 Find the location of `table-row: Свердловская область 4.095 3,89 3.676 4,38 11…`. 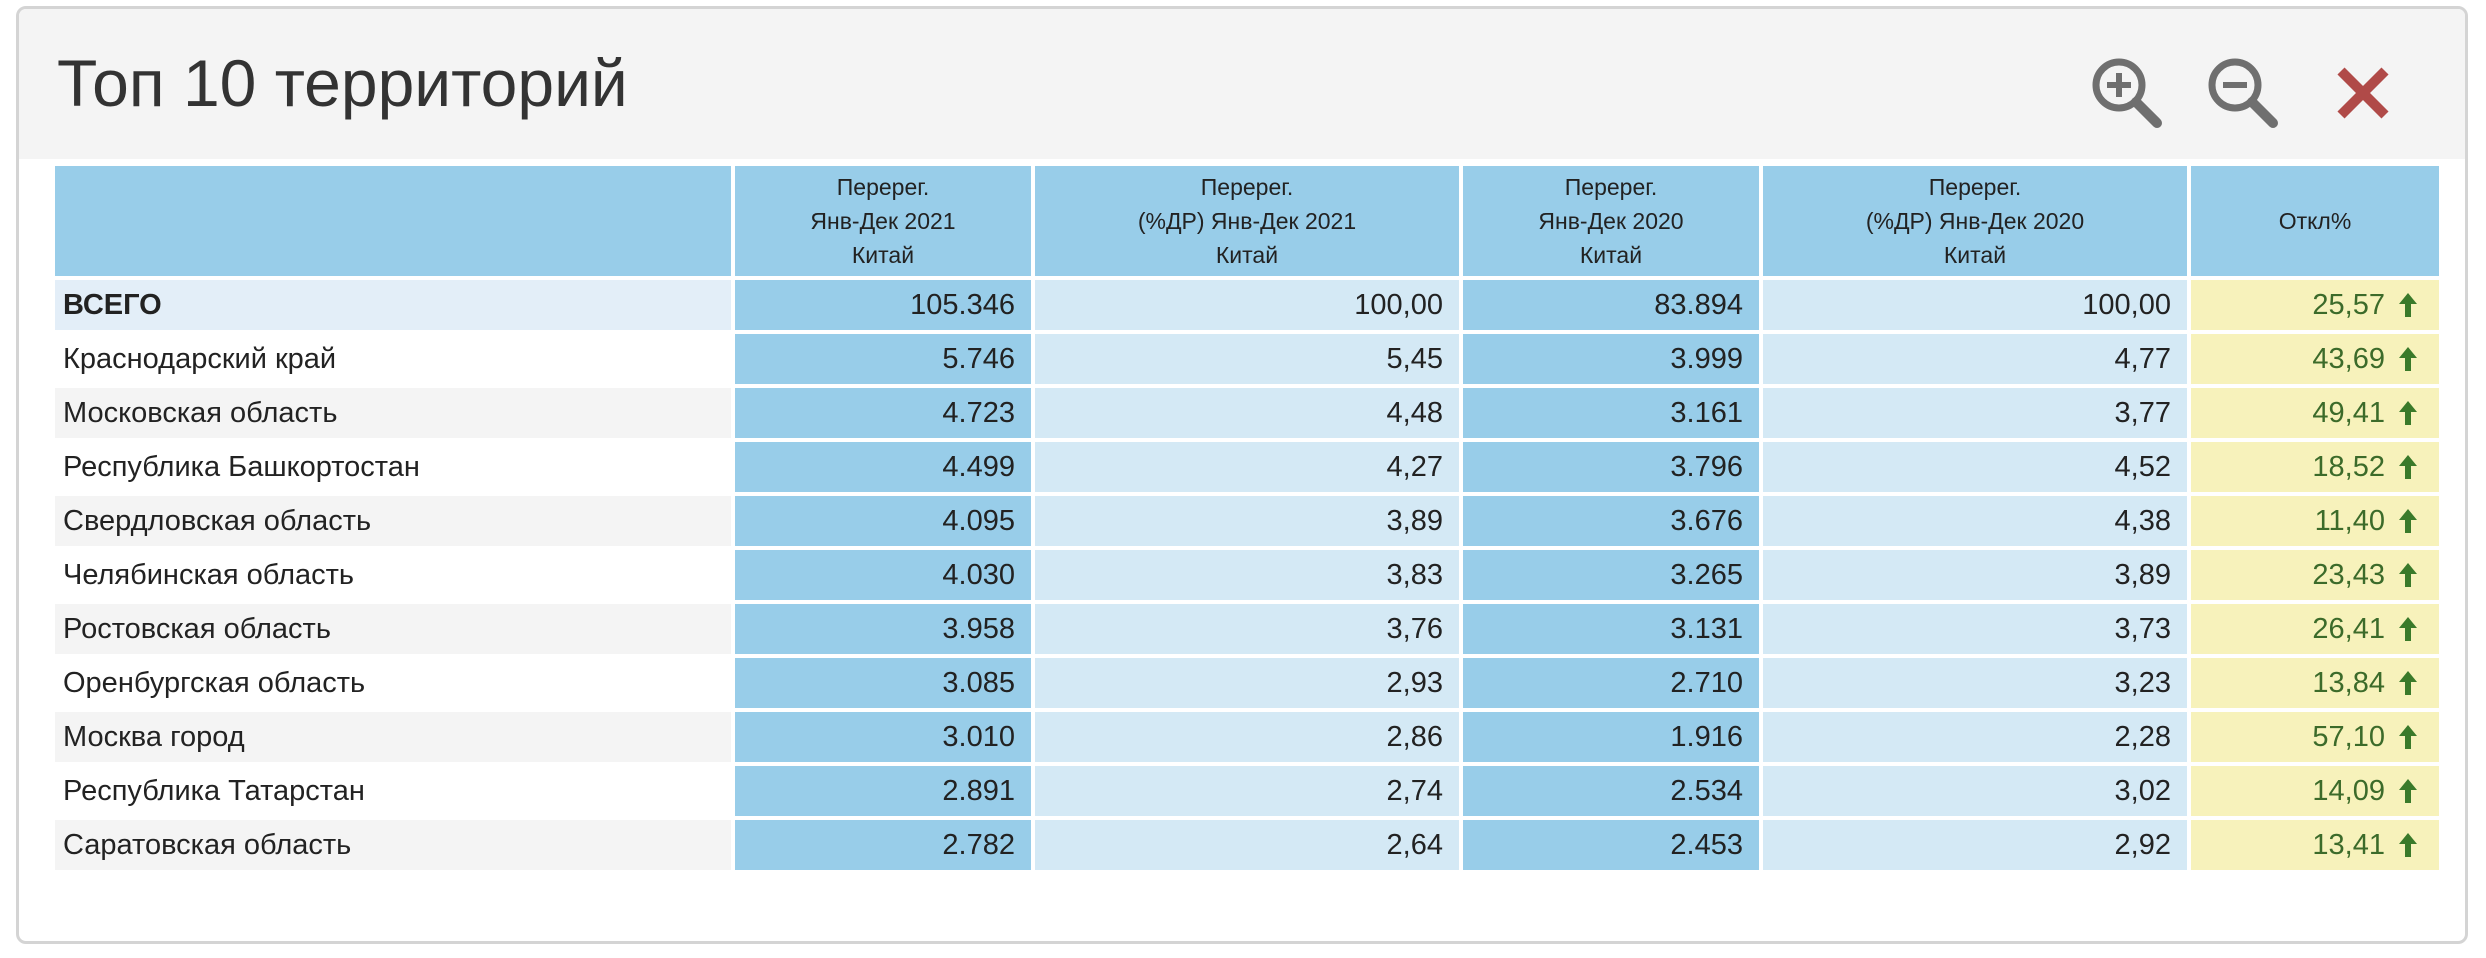

table-row: Свердловская область 4.095 3,89 3.676 4,38 11… is located at coordinates (1247, 521).